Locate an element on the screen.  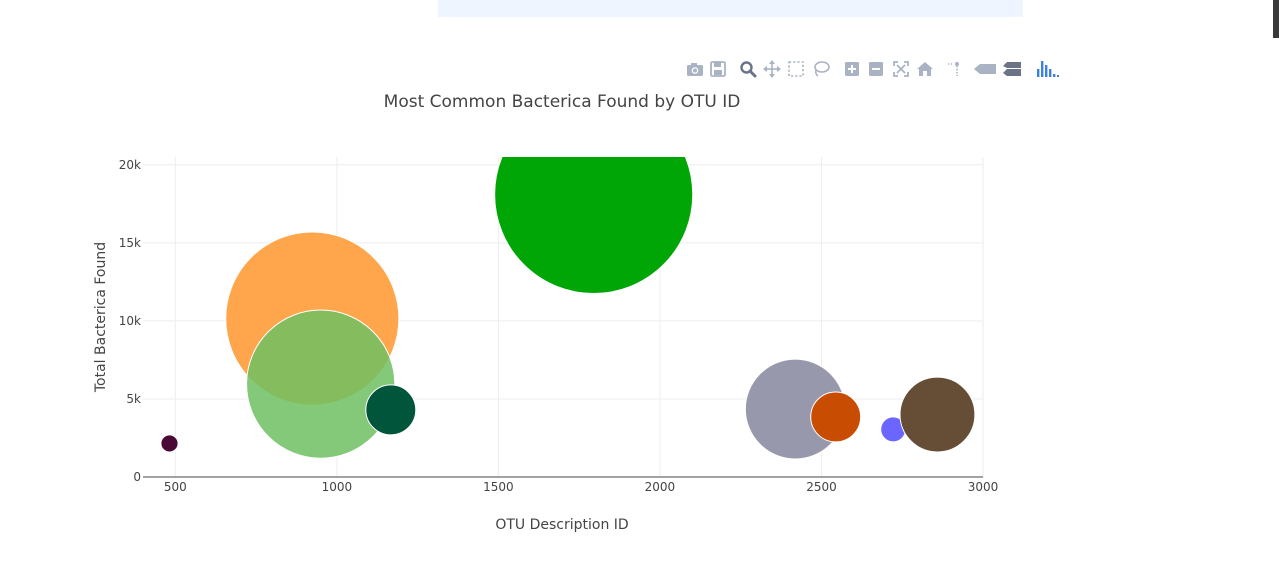
y-tick-label: 20k is located at coordinates (130, 165).